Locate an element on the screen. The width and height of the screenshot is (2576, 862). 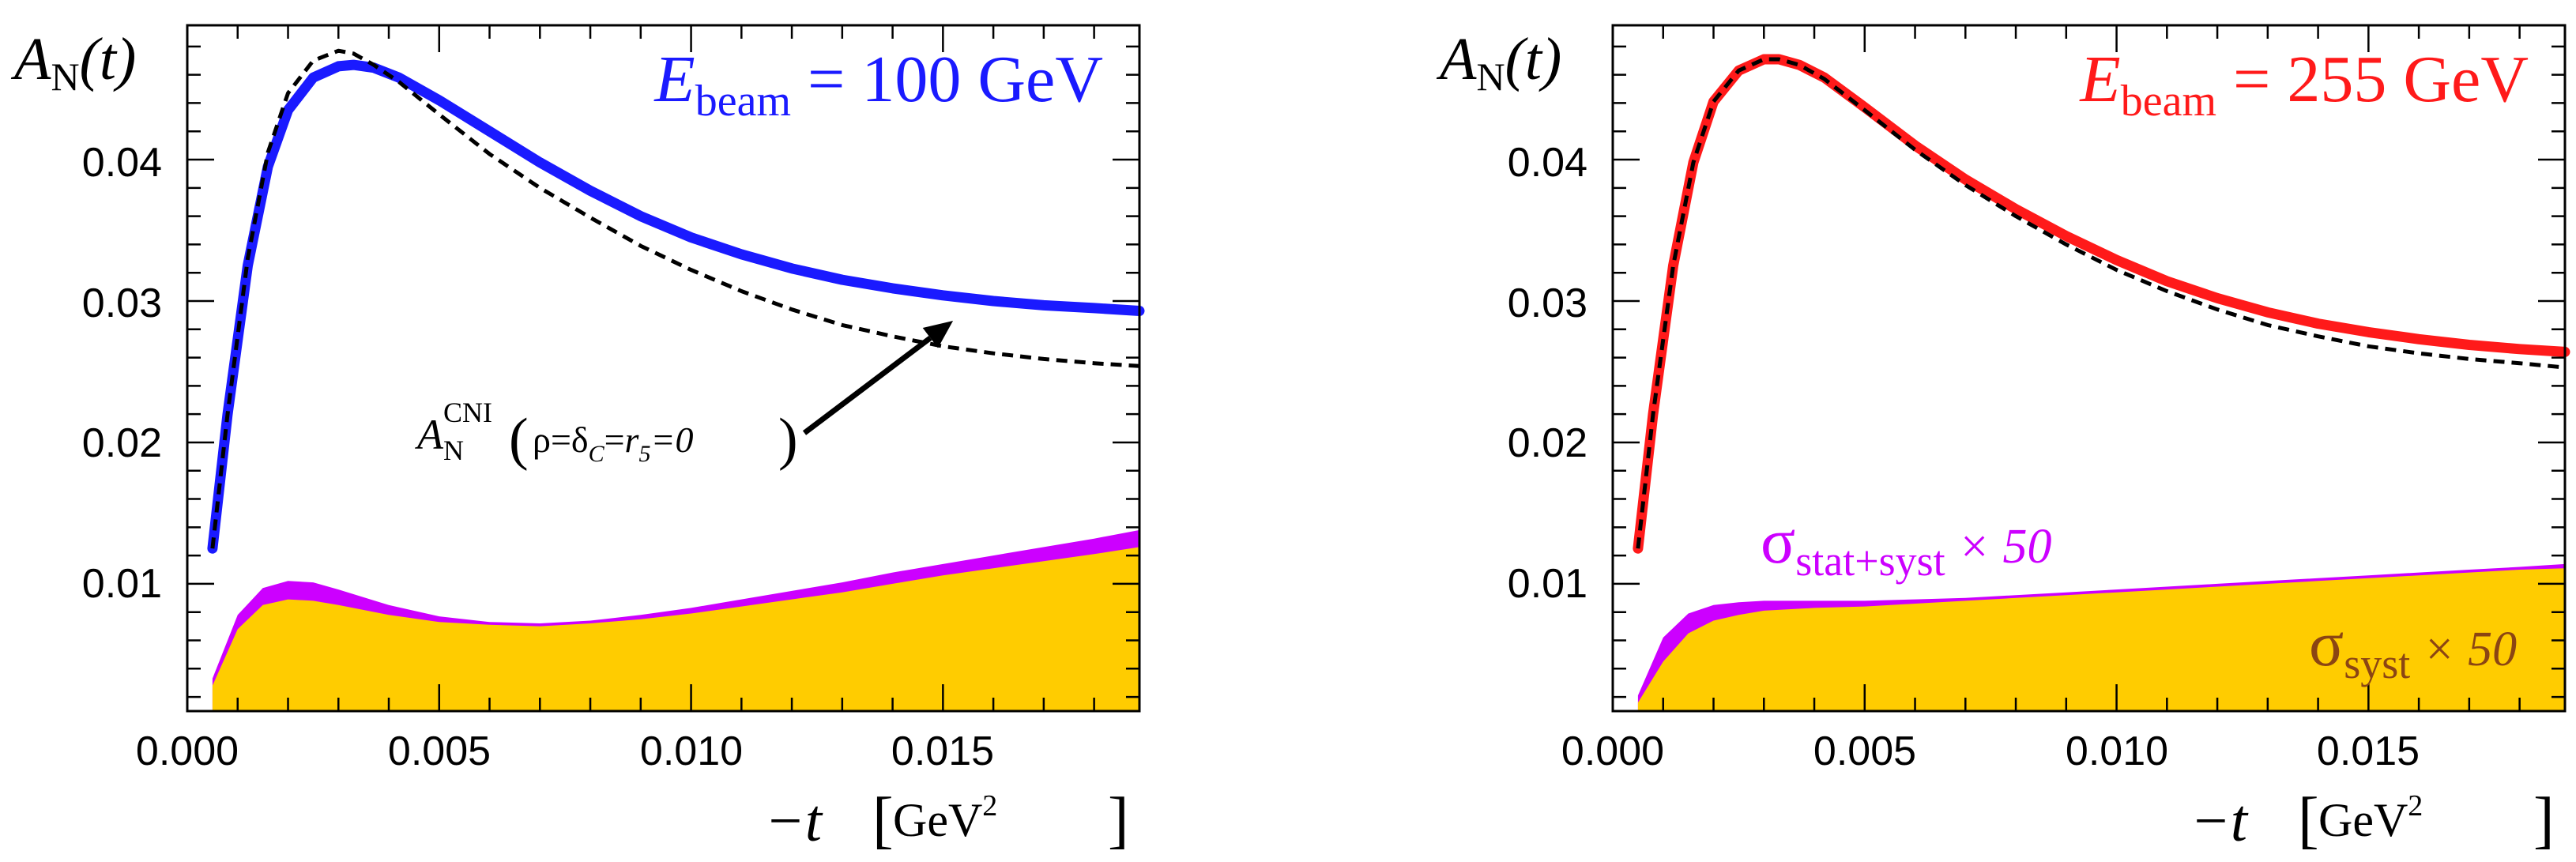
left-xtick-label: 0.000 is located at coordinates (187, 751).